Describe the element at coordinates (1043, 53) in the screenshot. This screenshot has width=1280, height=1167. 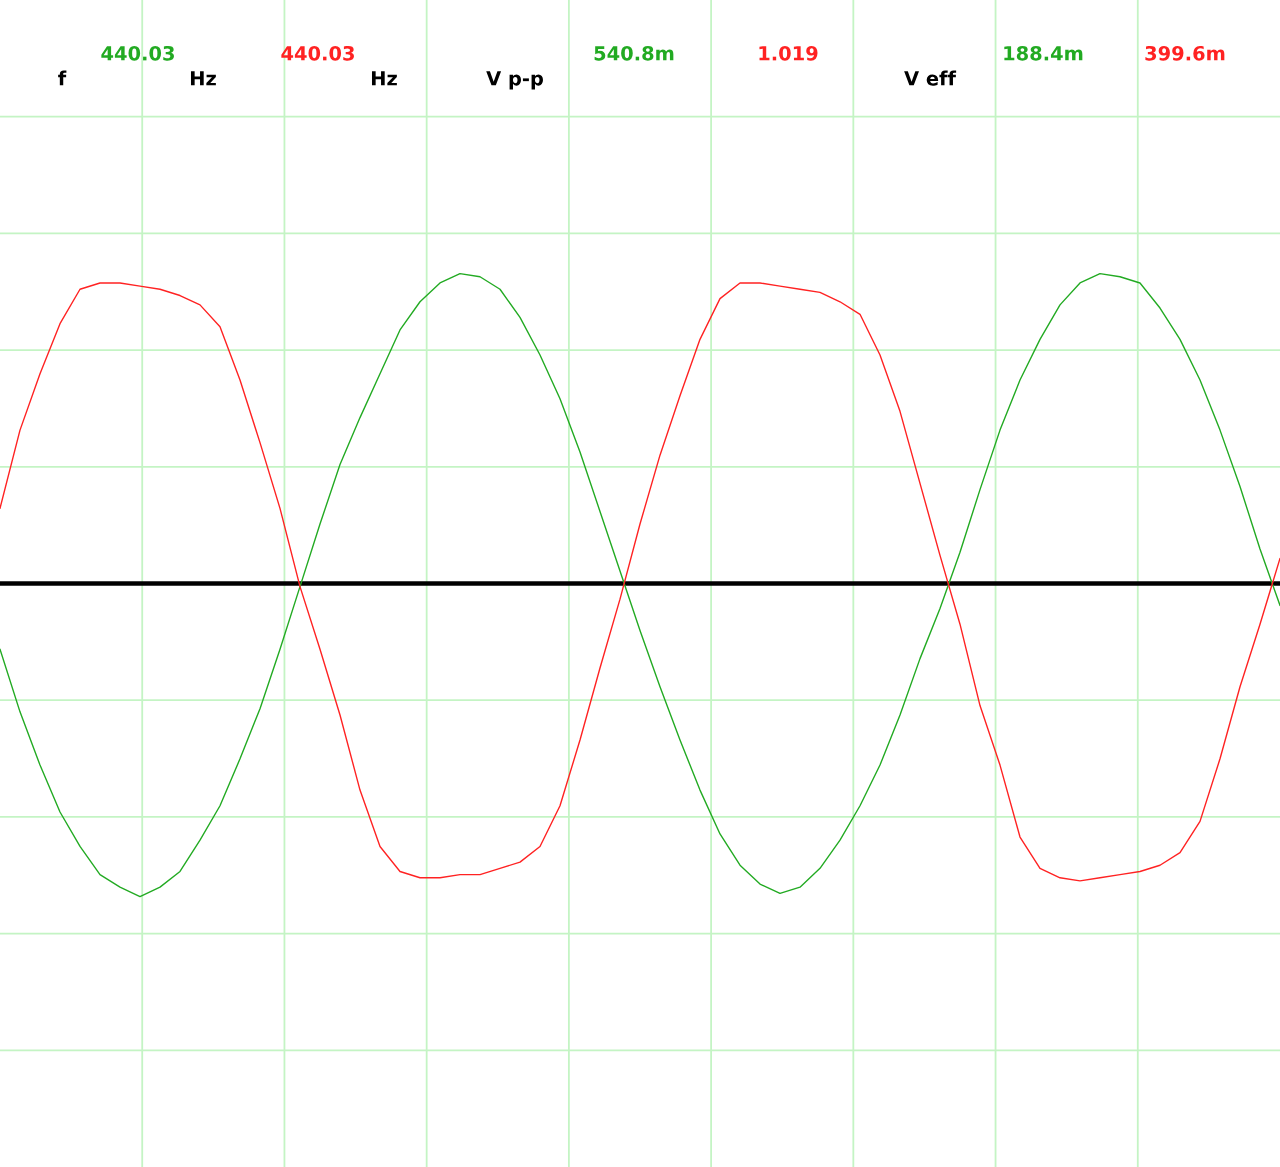
I see `text: 188.4m` at that location.